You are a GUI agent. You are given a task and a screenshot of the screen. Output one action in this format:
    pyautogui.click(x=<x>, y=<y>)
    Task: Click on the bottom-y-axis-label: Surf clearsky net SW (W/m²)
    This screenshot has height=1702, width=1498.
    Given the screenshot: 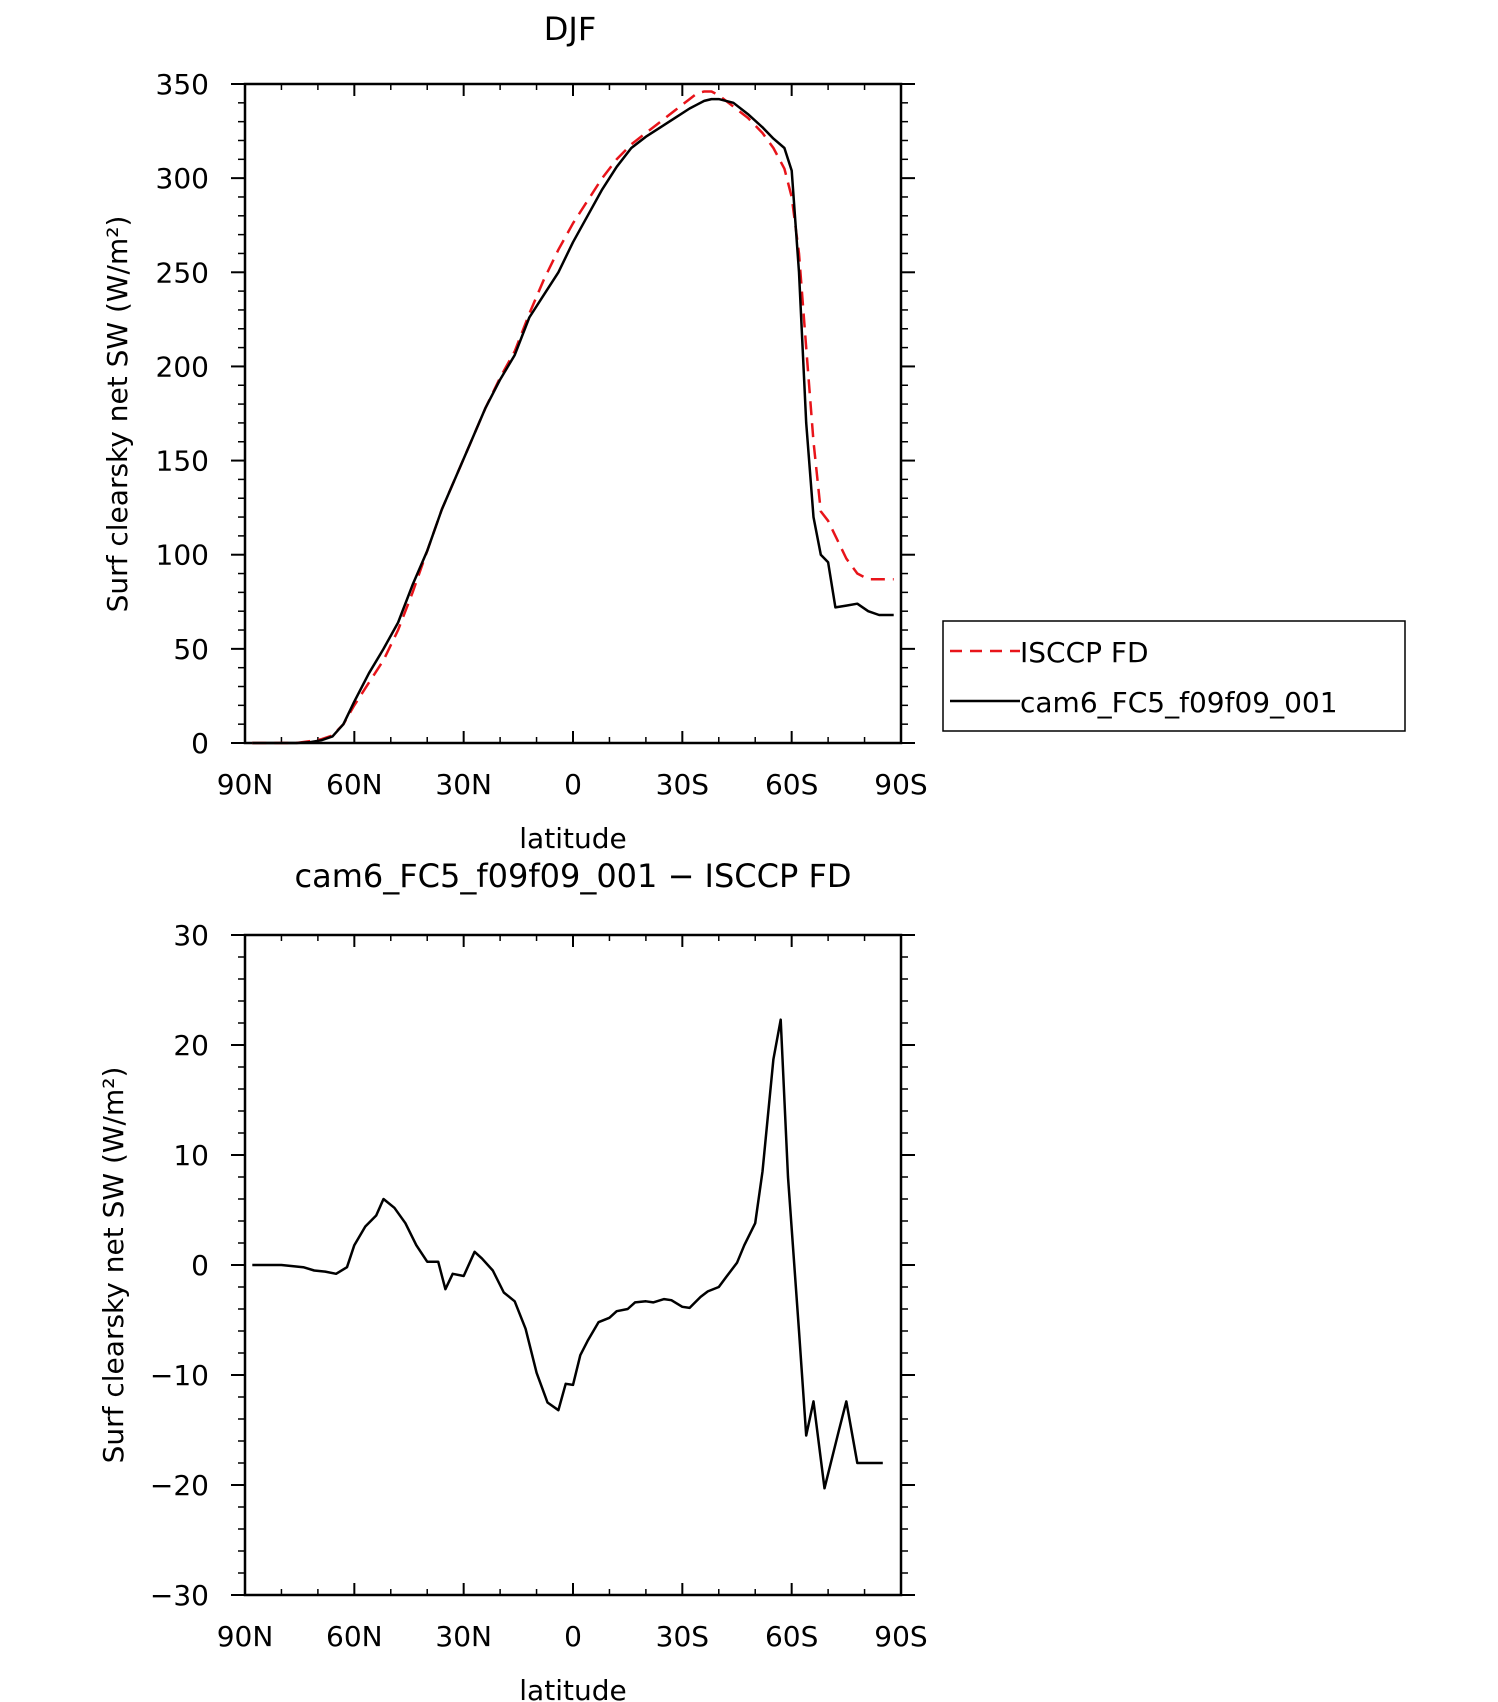 What is the action you would take?
    pyautogui.click(x=113, y=1265)
    